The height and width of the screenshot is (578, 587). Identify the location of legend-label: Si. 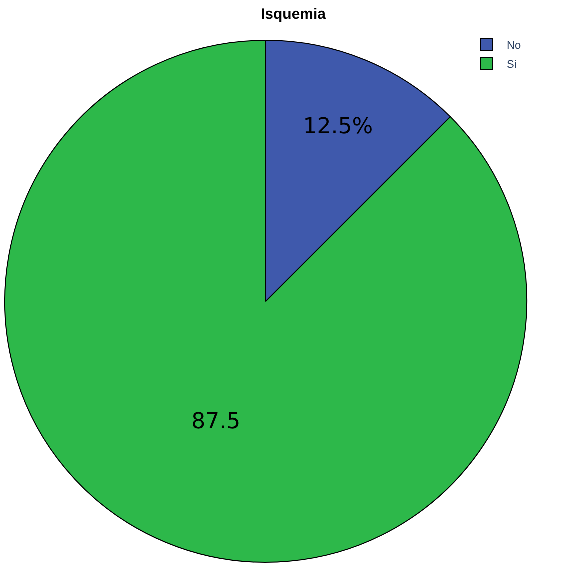
(512, 64).